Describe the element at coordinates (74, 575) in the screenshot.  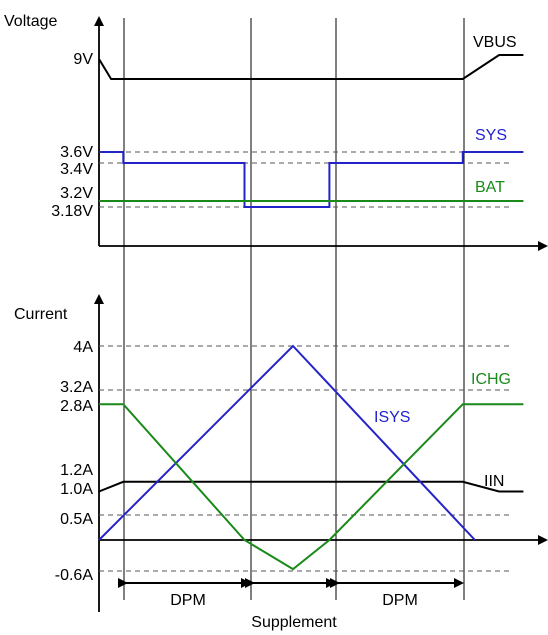
I see `tick-label--0.6a: -0.6A` at that location.